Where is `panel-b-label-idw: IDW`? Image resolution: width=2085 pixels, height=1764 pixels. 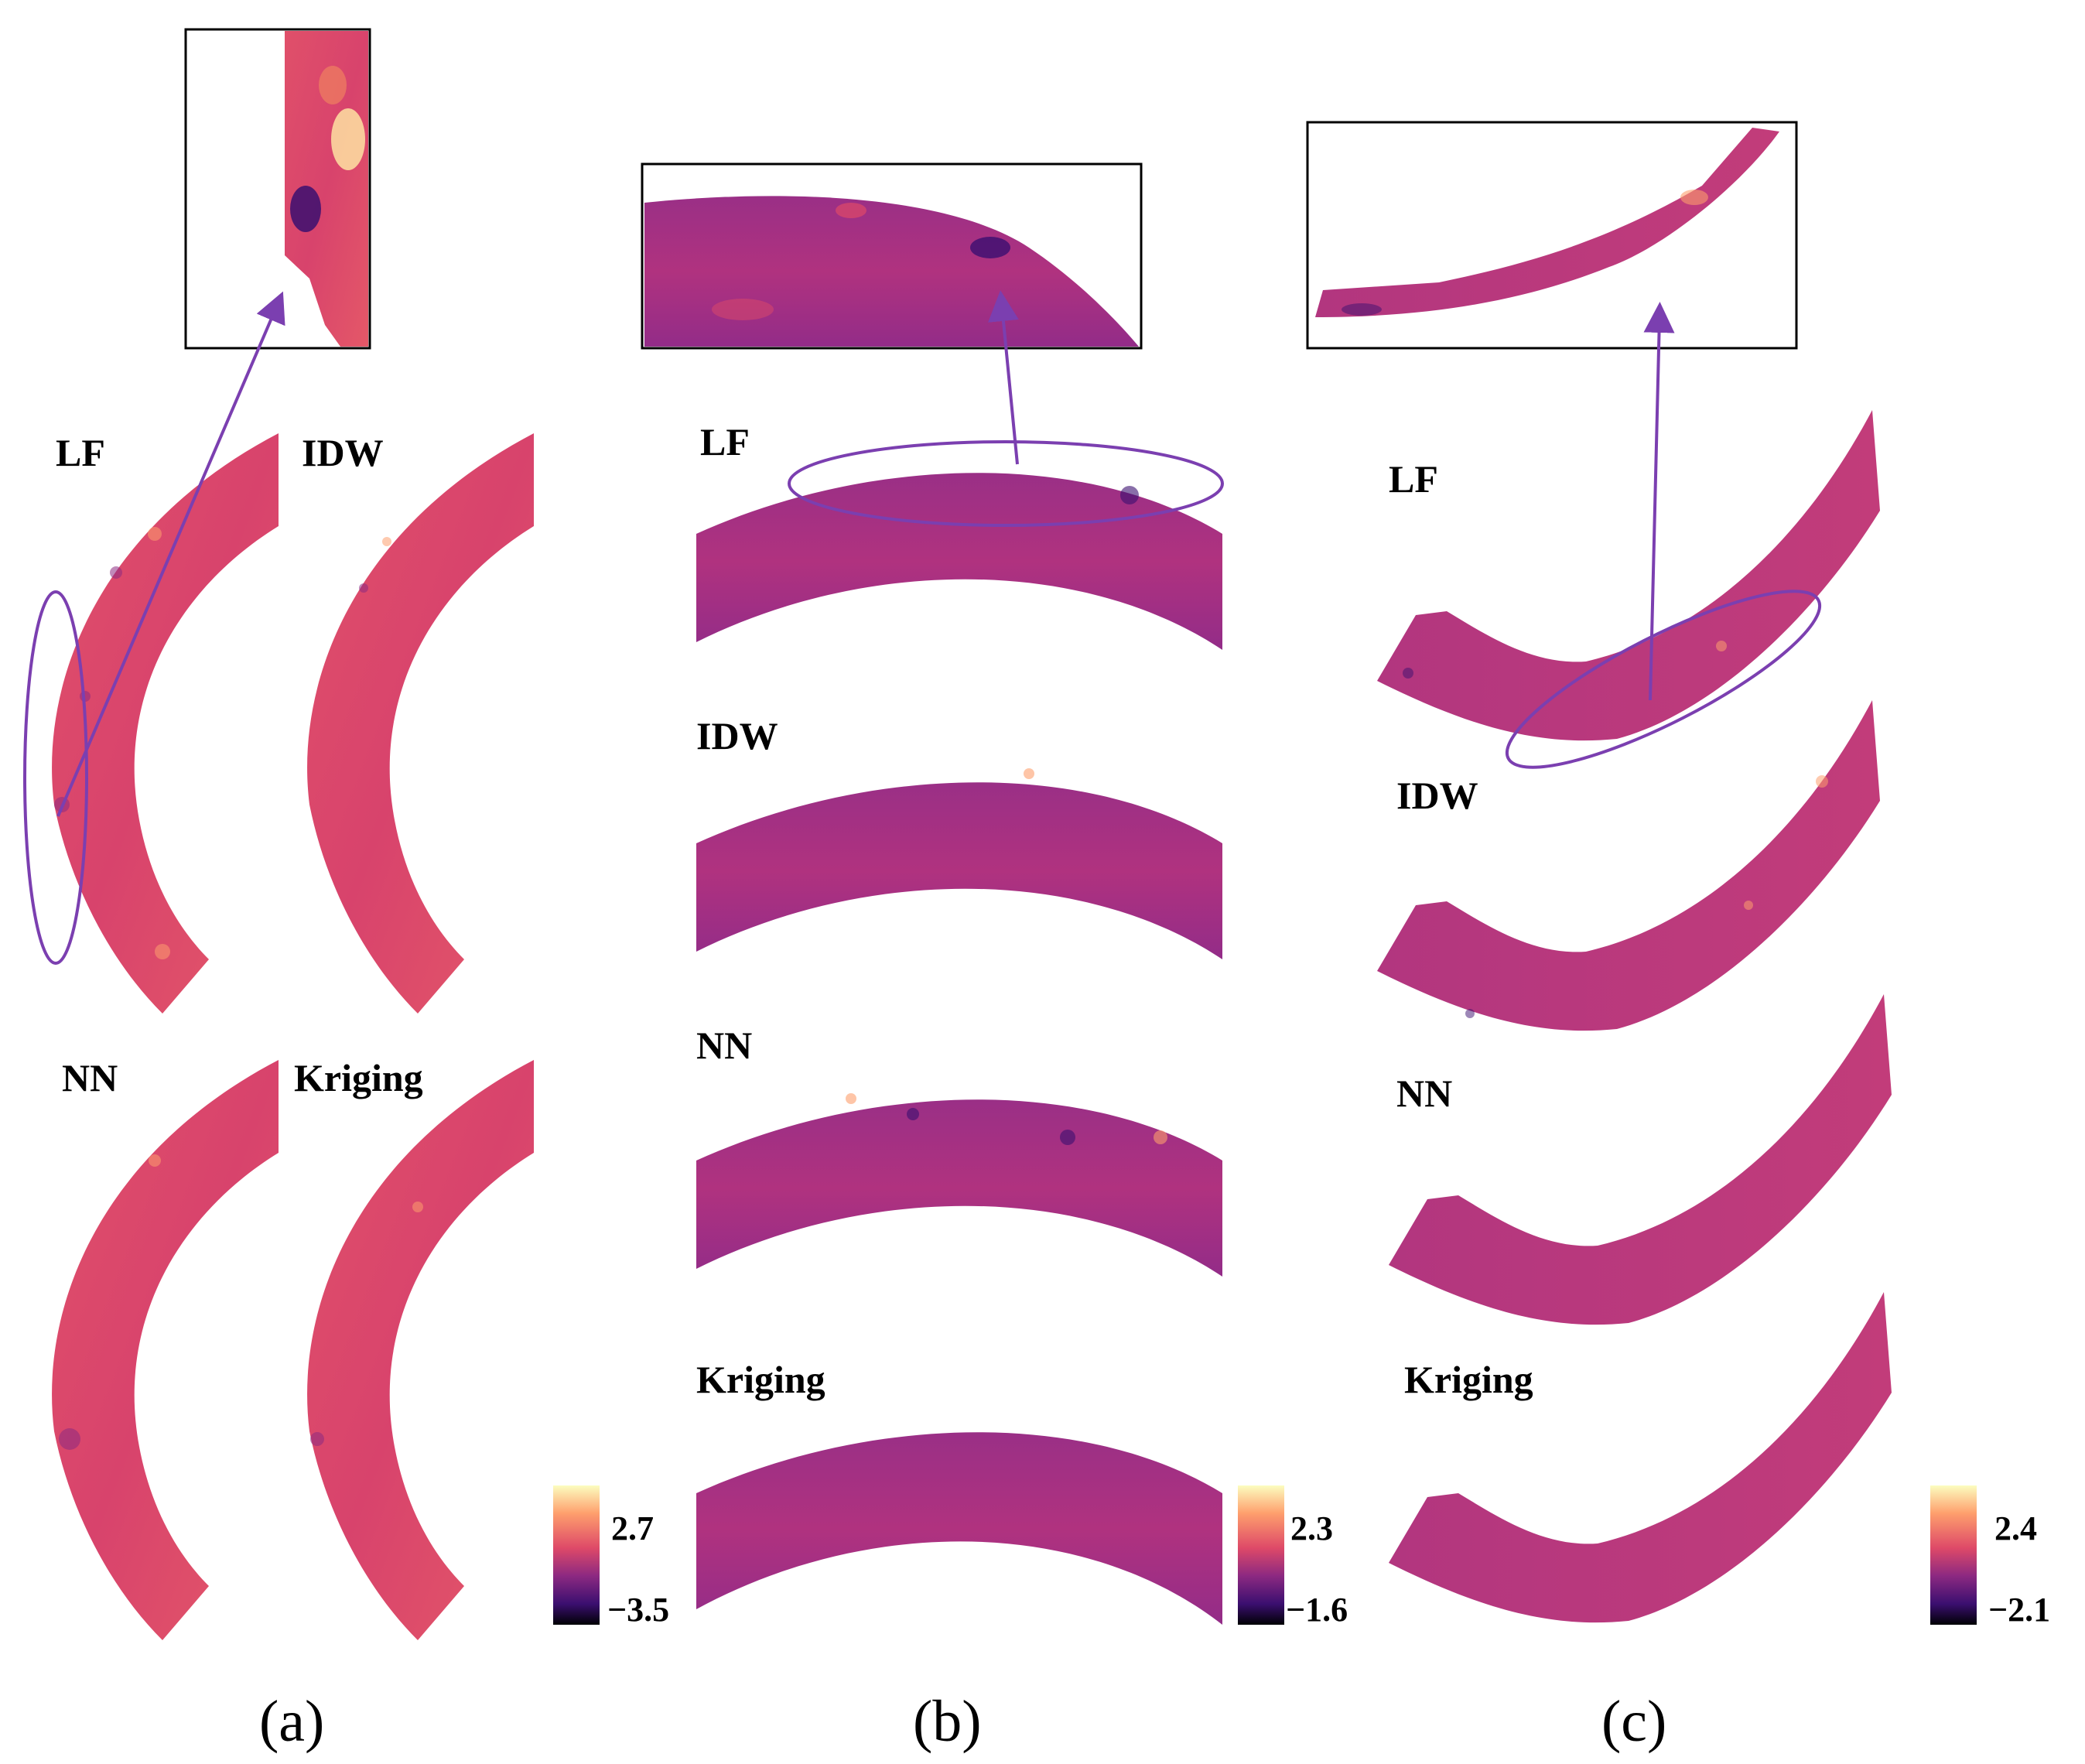 panel-b-label-idw: IDW is located at coordinates (737, 735).